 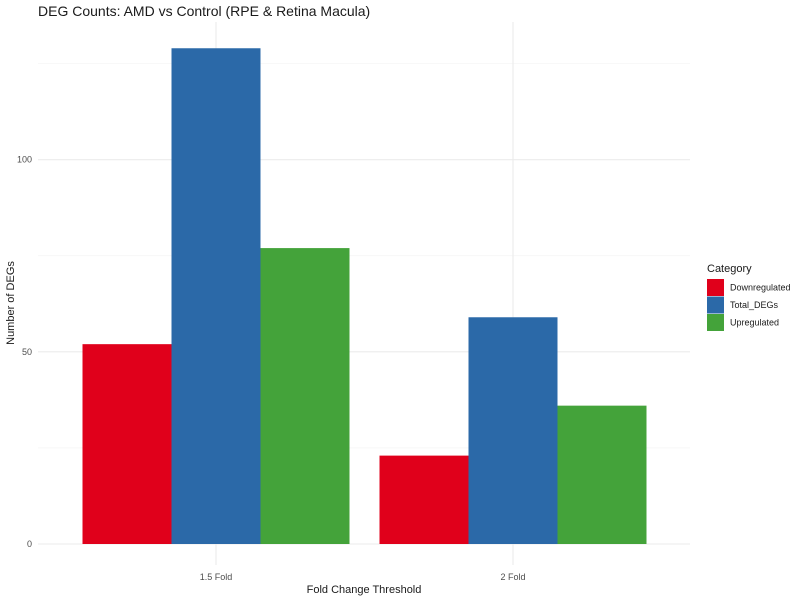 I want to click on legend-swatch-downregulated, so click(x=715, y=287).